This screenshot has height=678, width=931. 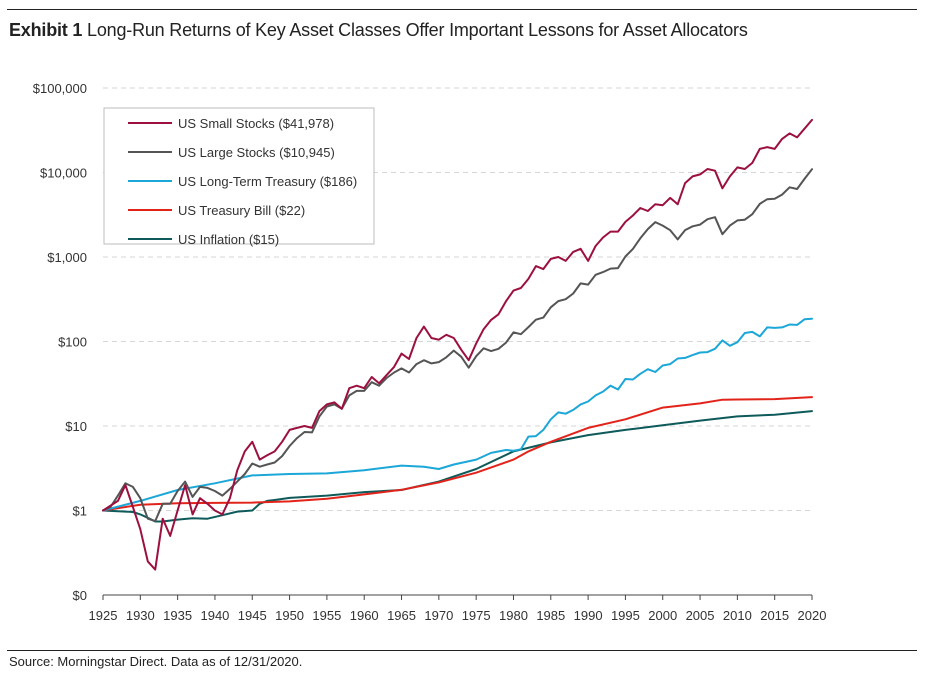 I want to click on x-tick-label: 1965, so click(x=401, y=615).